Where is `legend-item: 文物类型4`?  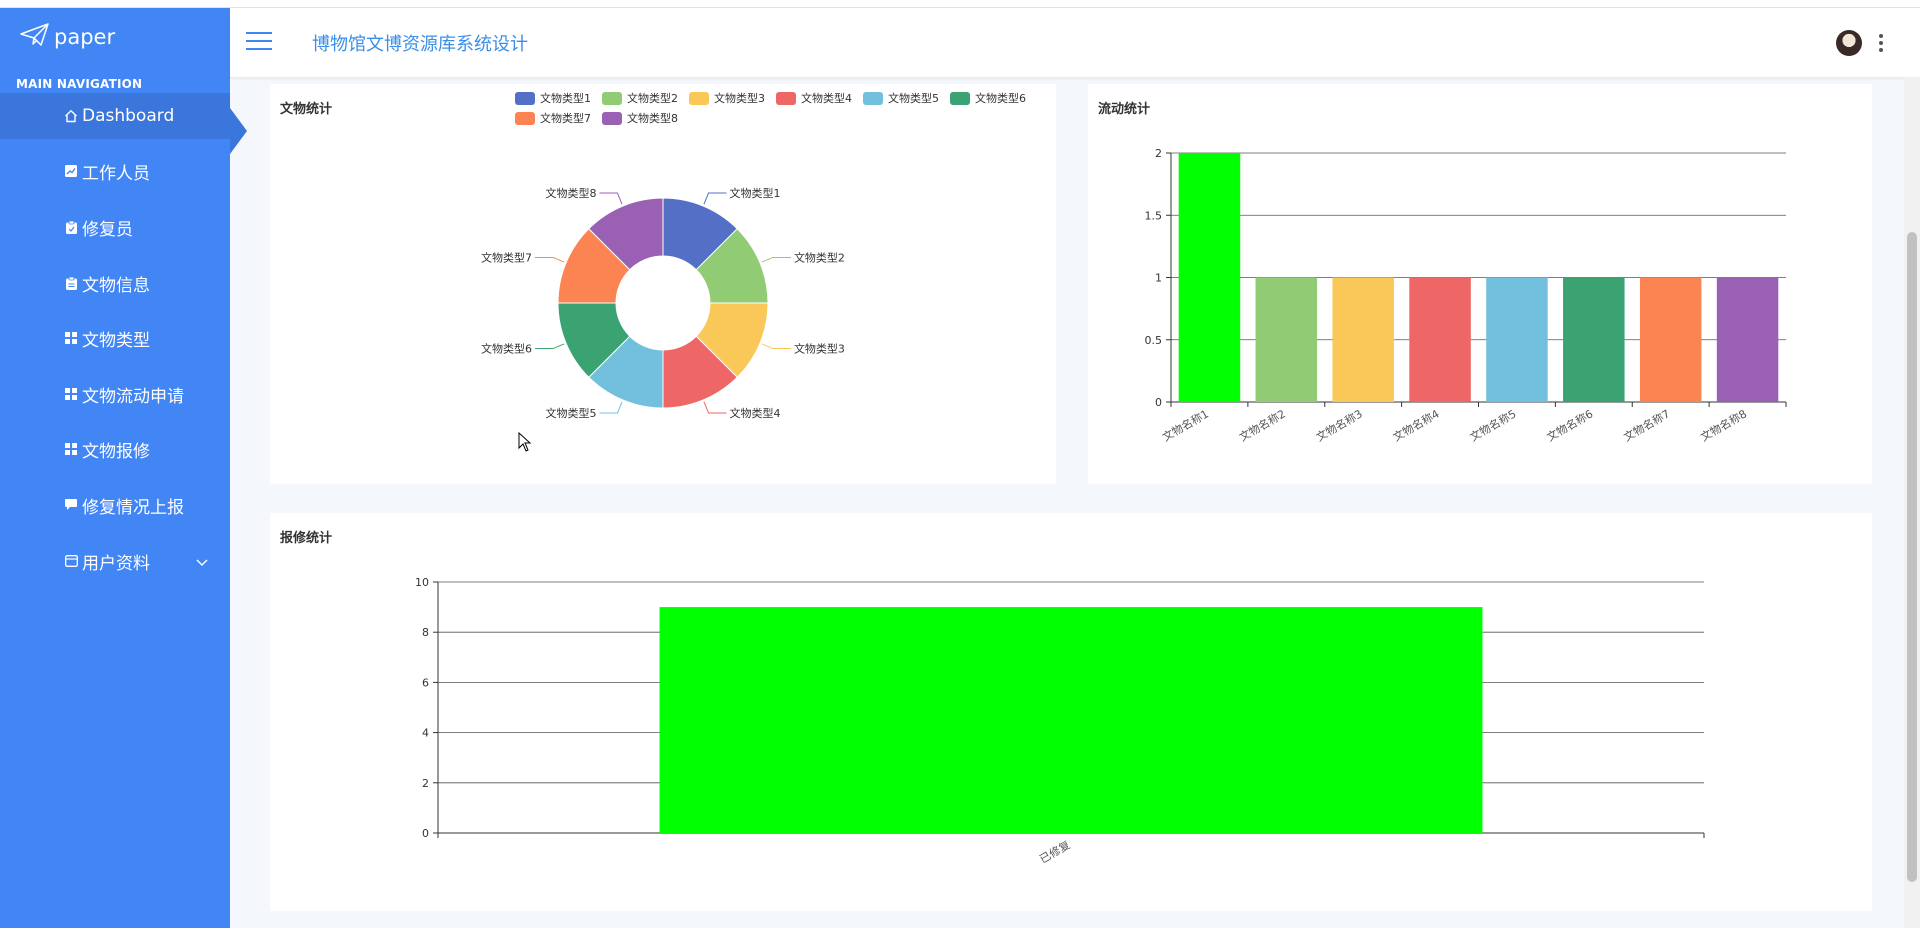
legend-item: 文物类型4 is located at coordinates (814, 98).